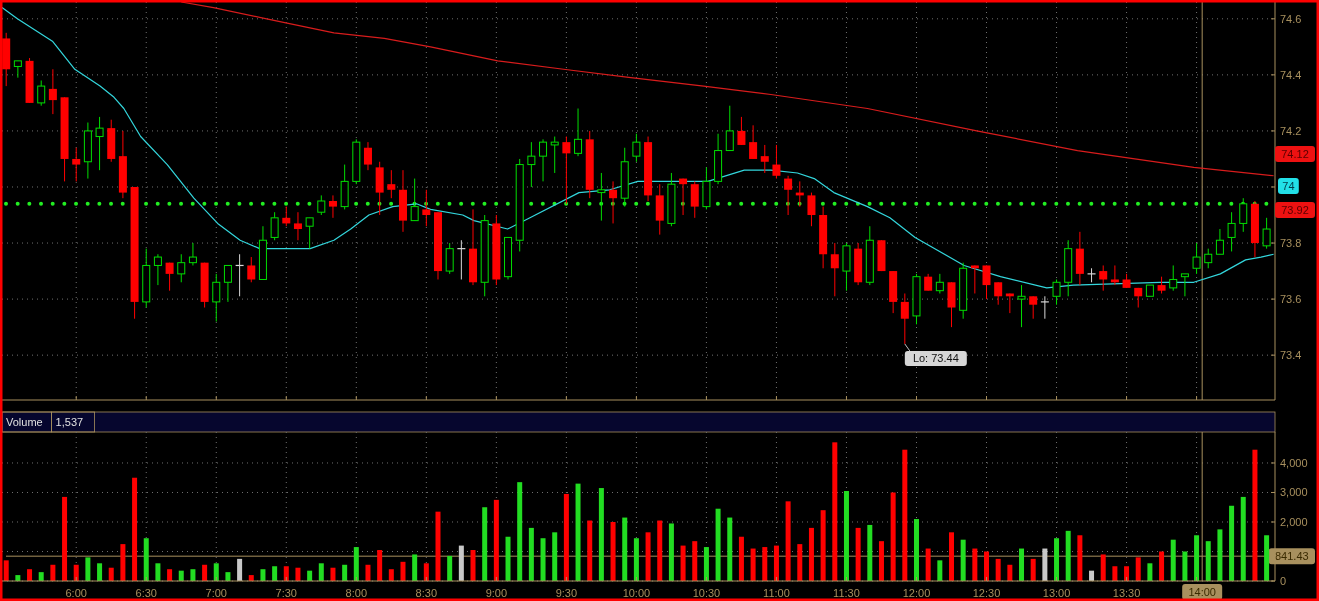  Describe the element at coordinates (1291, 130) in the screenshot. I see `y-tick-label: 74.2` at that location.